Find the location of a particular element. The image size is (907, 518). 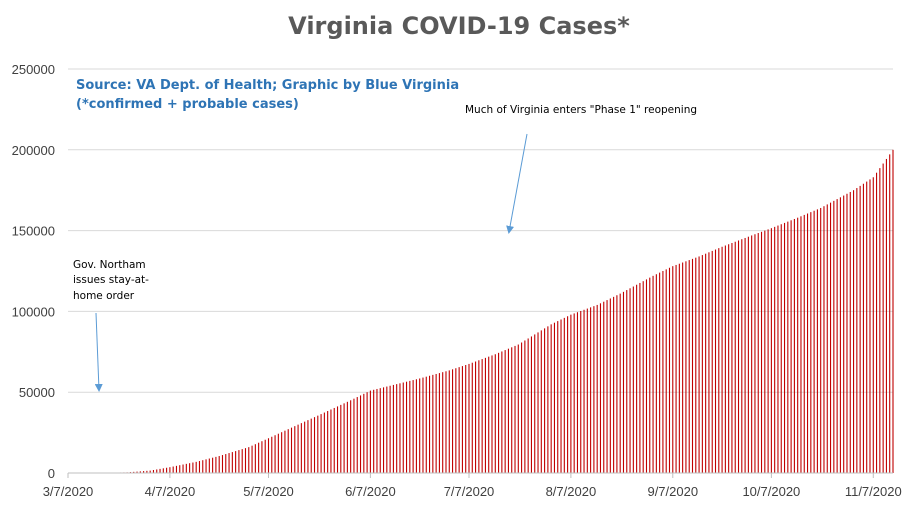

y-tick-label: 50000 is located at coordinates (37, 392).